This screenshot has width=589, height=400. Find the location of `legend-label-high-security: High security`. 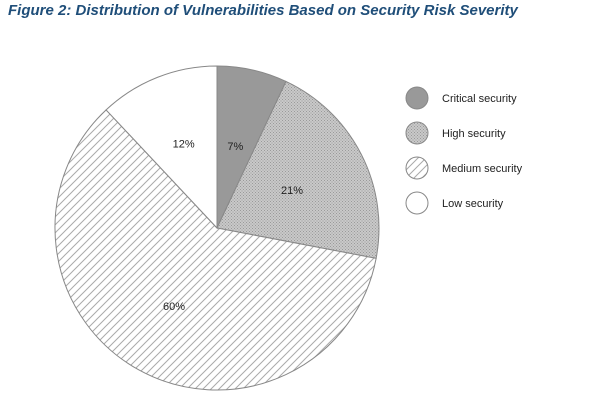

legend-label-high-security: High security is located at coordinates (474, 134).